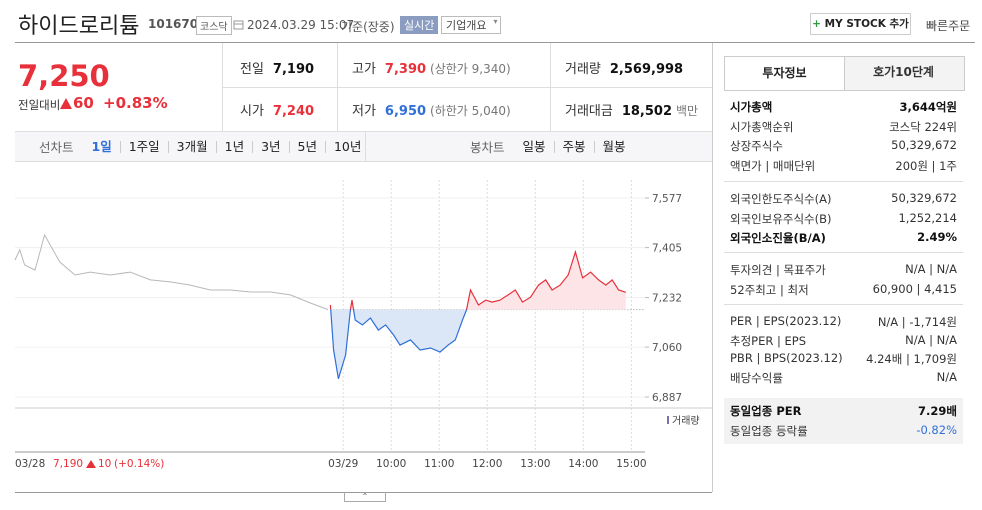  What do you see at coordinates (843, 290) in the screenshot?
I see `side-row: 52주최고 | 최저 60,900 | 4,415` at bounding box center [843, 290].